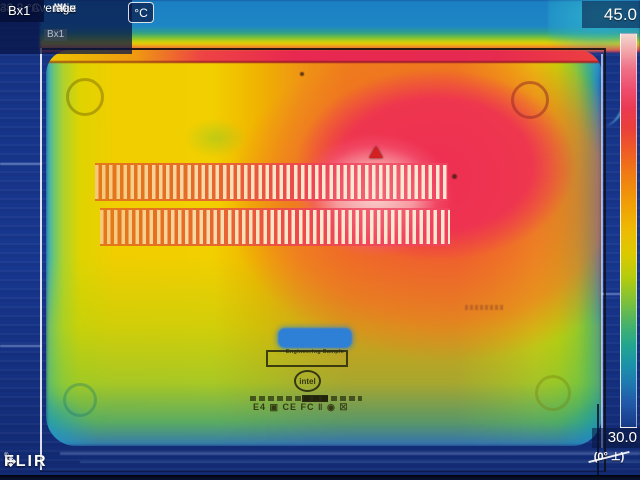  Describe the element at coordinates (6, 456) in the screenshot. I see `registered-mark: ®` at that location.